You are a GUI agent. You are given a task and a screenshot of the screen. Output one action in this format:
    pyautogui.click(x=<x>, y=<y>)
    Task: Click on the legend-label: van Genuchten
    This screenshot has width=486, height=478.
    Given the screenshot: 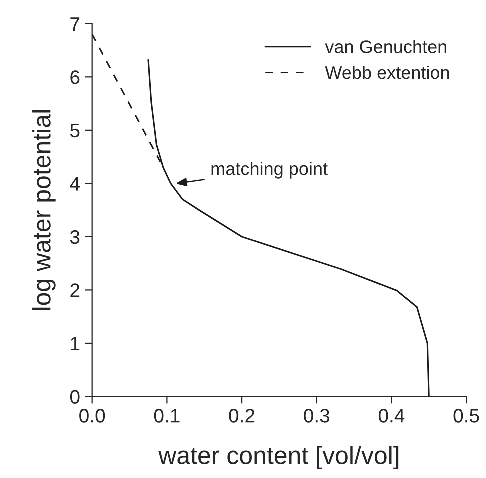 What is the action you would take?
    pyautogui.click(x=385, y=47)
    